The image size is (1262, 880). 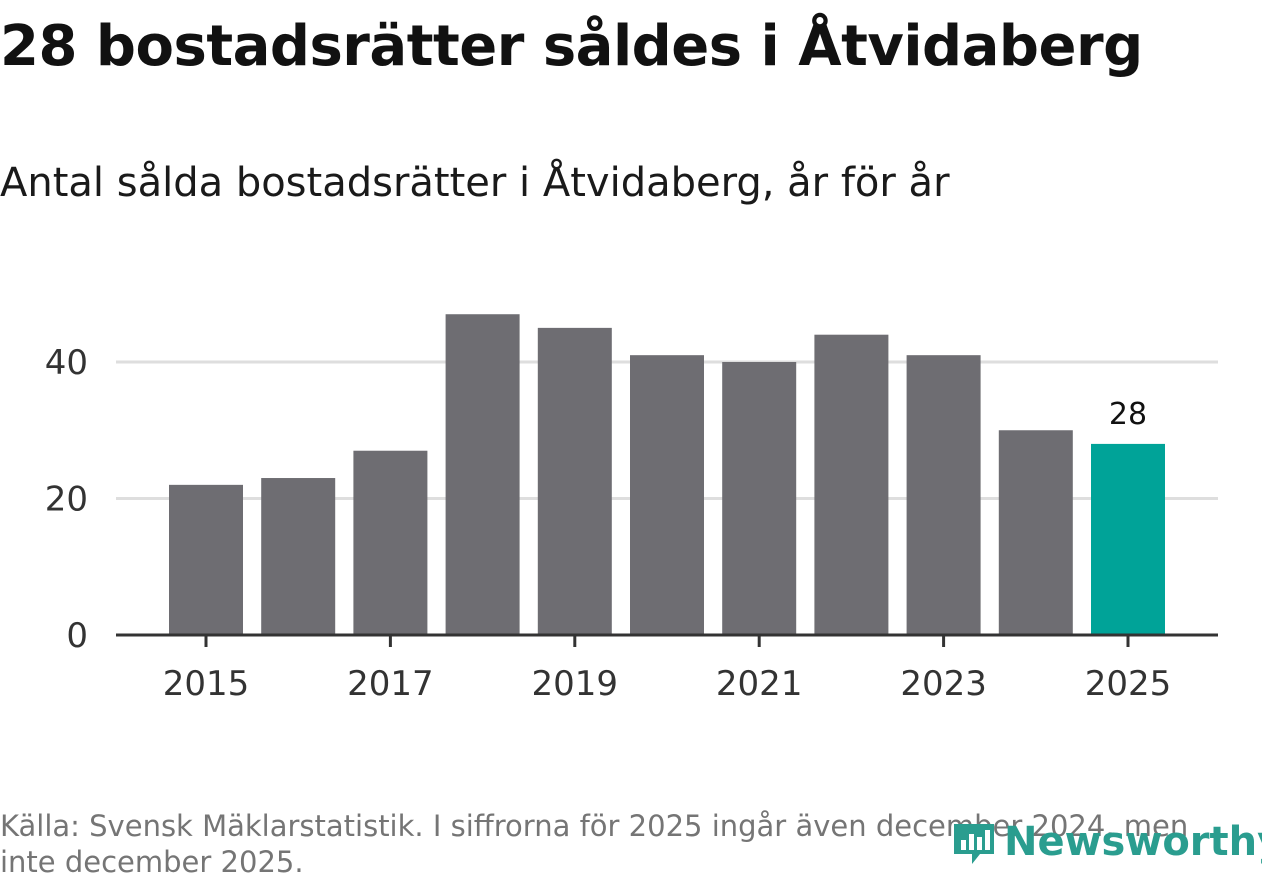 I want to click on bar-2020, so click(x=667, y=495).